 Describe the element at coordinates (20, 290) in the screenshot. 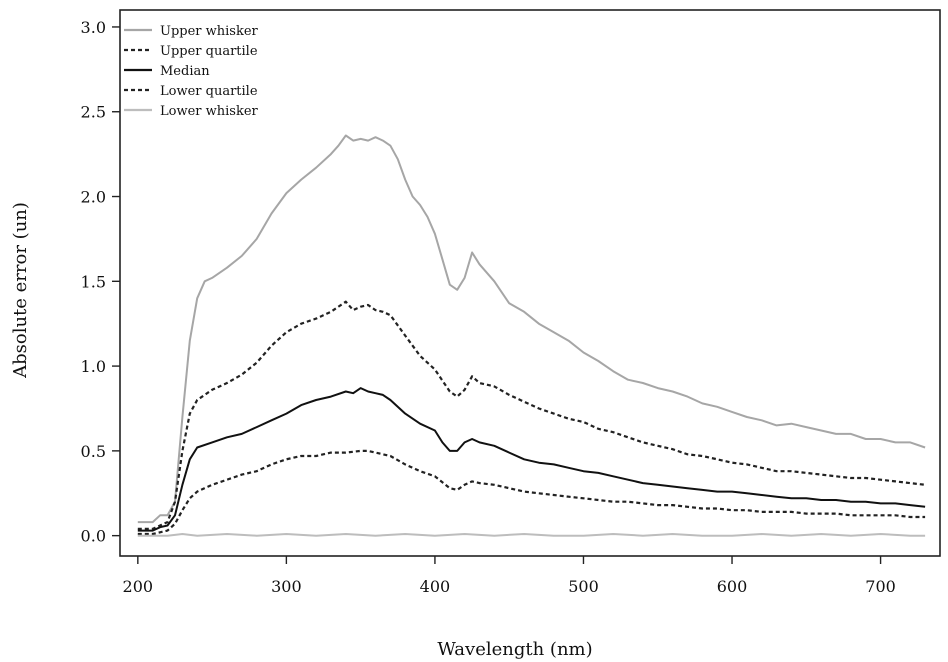

I see `y-axis-title: Absolute error (un)` at that location.